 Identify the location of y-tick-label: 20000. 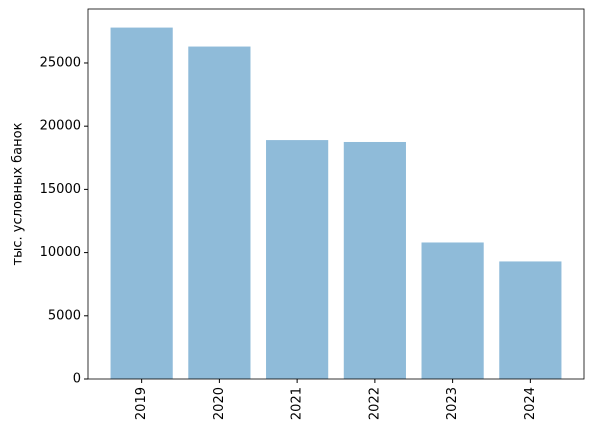
(60, 126).